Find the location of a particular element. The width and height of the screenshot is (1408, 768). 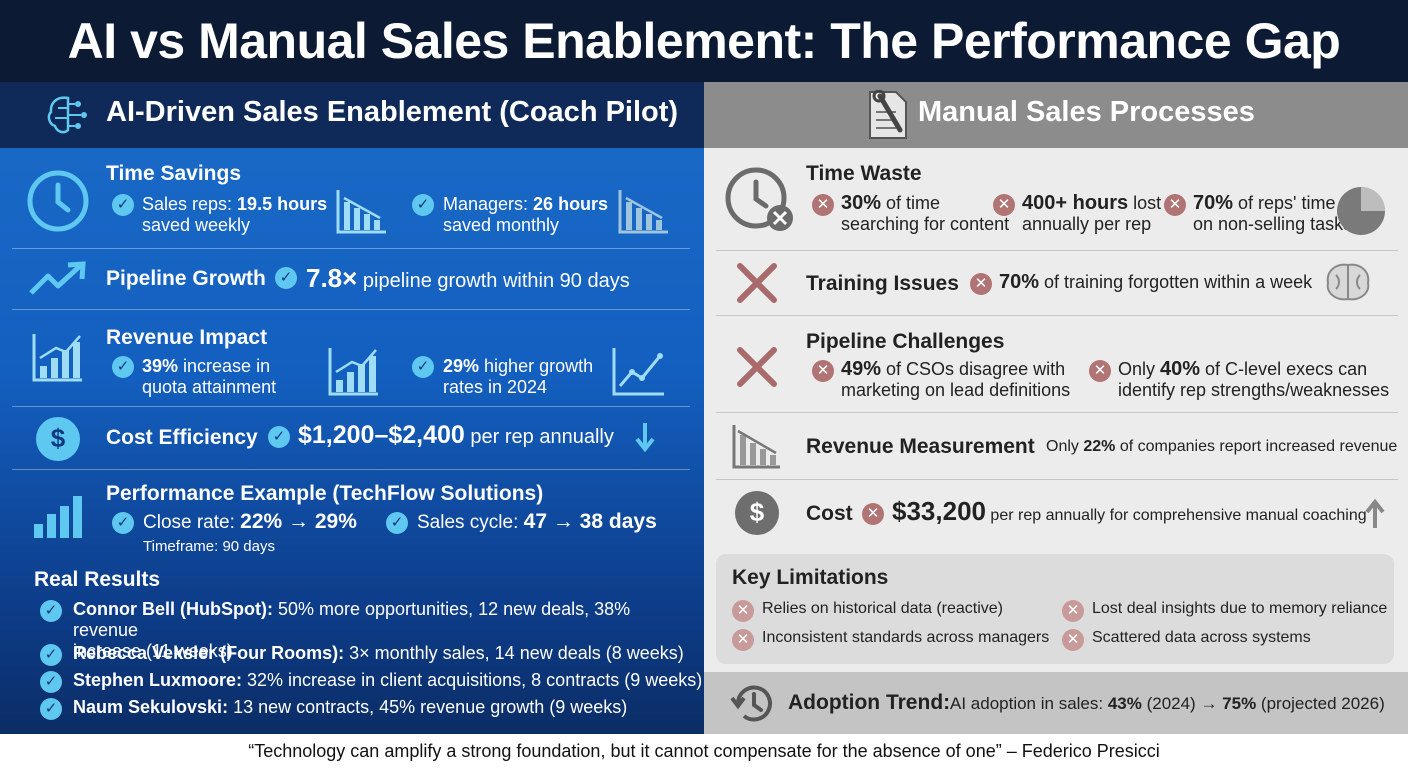

clevel-prefix: Only is located at coordinates (1139, 369).